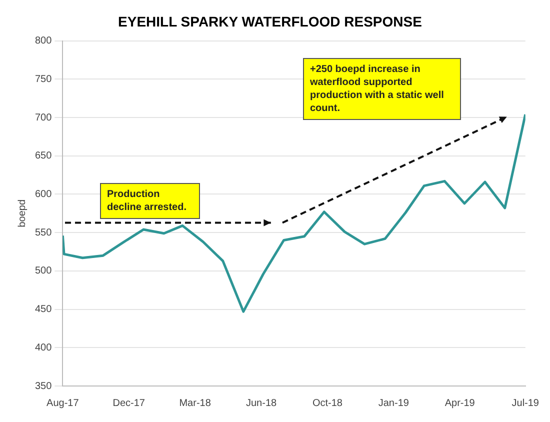  Describe the element at coordinates (63, 403) in the screenshot. I see `x-tick-label: Aug-17` at that location.